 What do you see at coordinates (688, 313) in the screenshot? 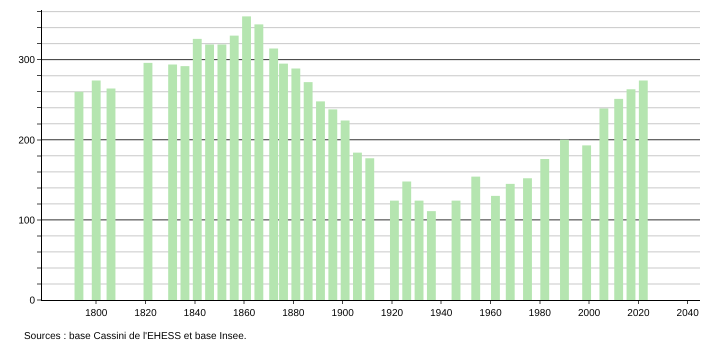
I see `x-tick-label: 2040` at bounding box center [688, 313].